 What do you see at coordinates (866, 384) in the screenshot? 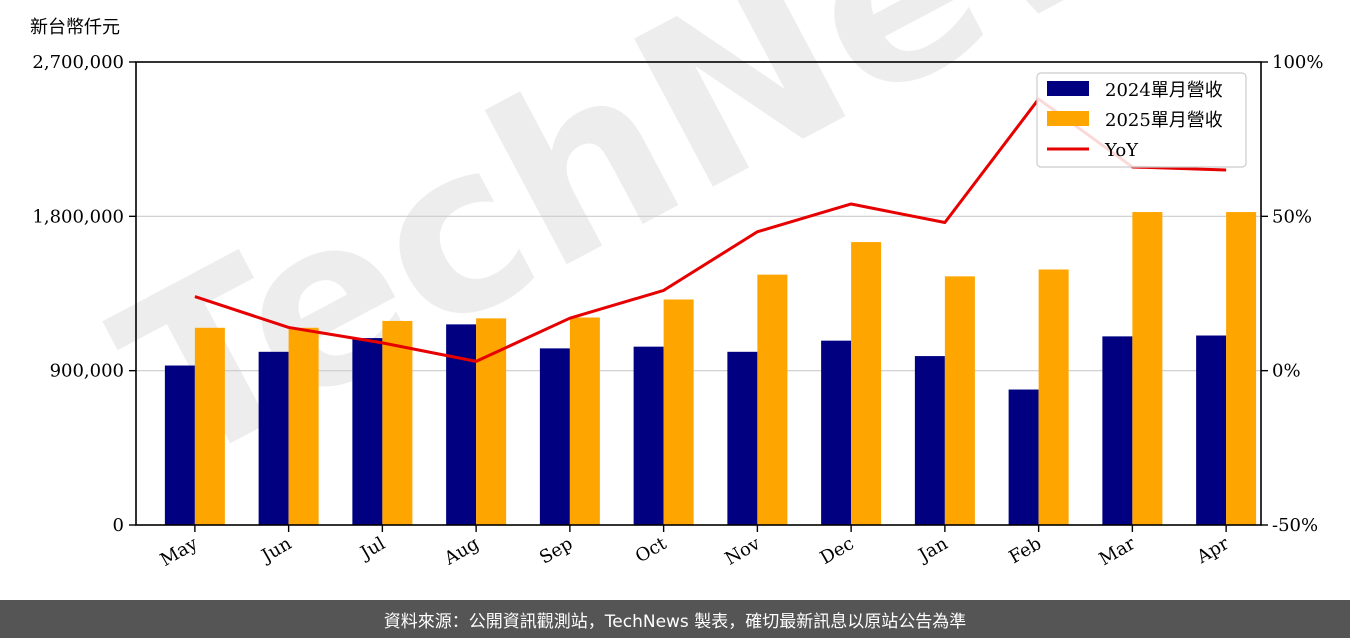
I see `bar-2025-dec` at bounding box center [866, 384].